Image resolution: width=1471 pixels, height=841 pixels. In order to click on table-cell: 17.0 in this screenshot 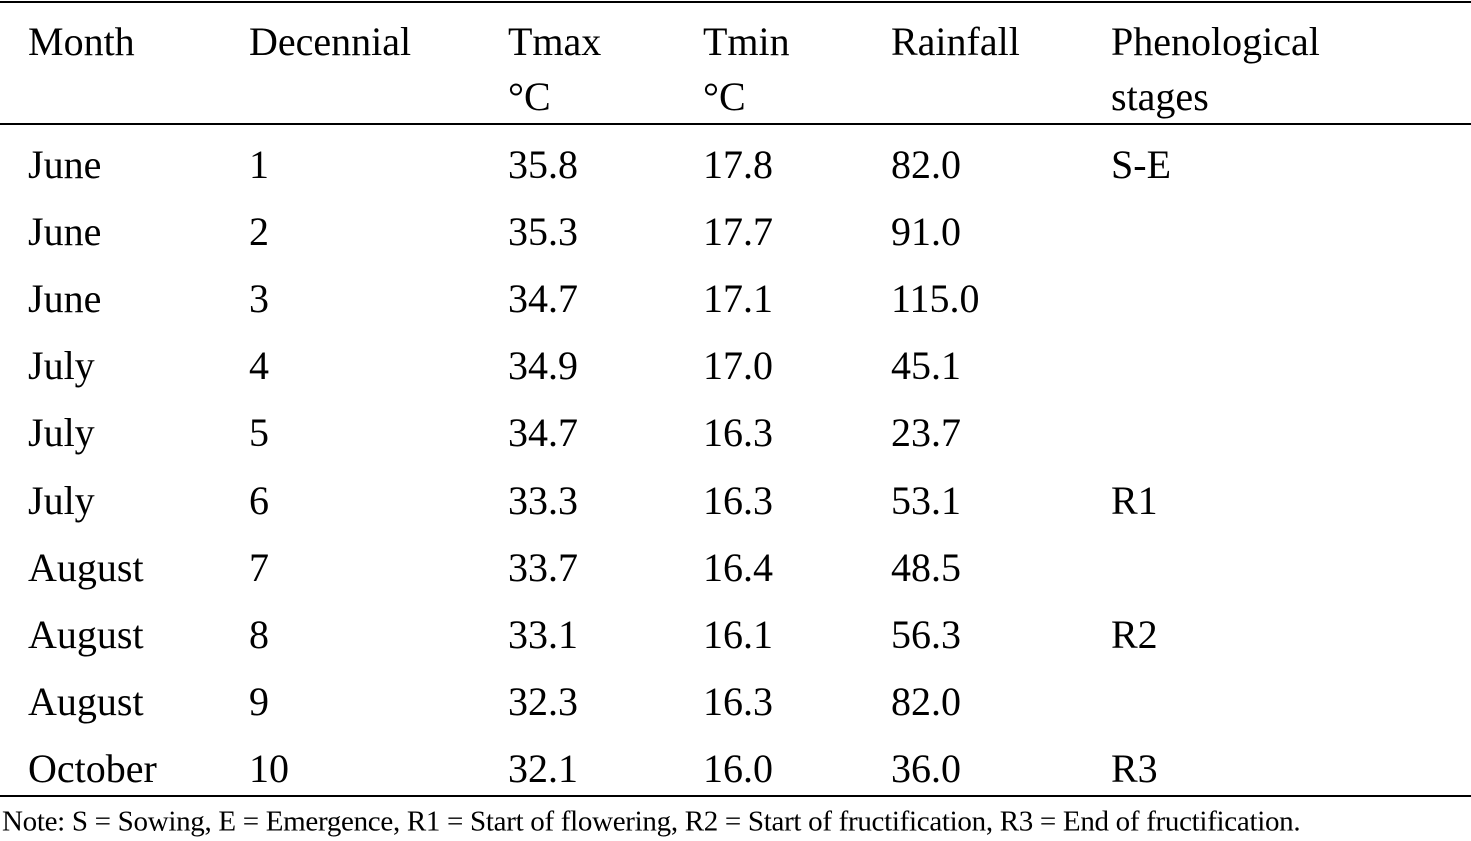, I will do `click(738, 366)`.